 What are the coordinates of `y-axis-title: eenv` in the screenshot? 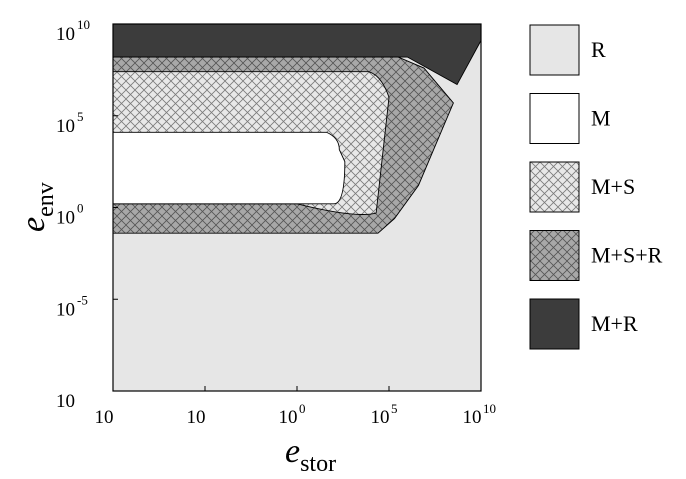 It's located at (37, 207).